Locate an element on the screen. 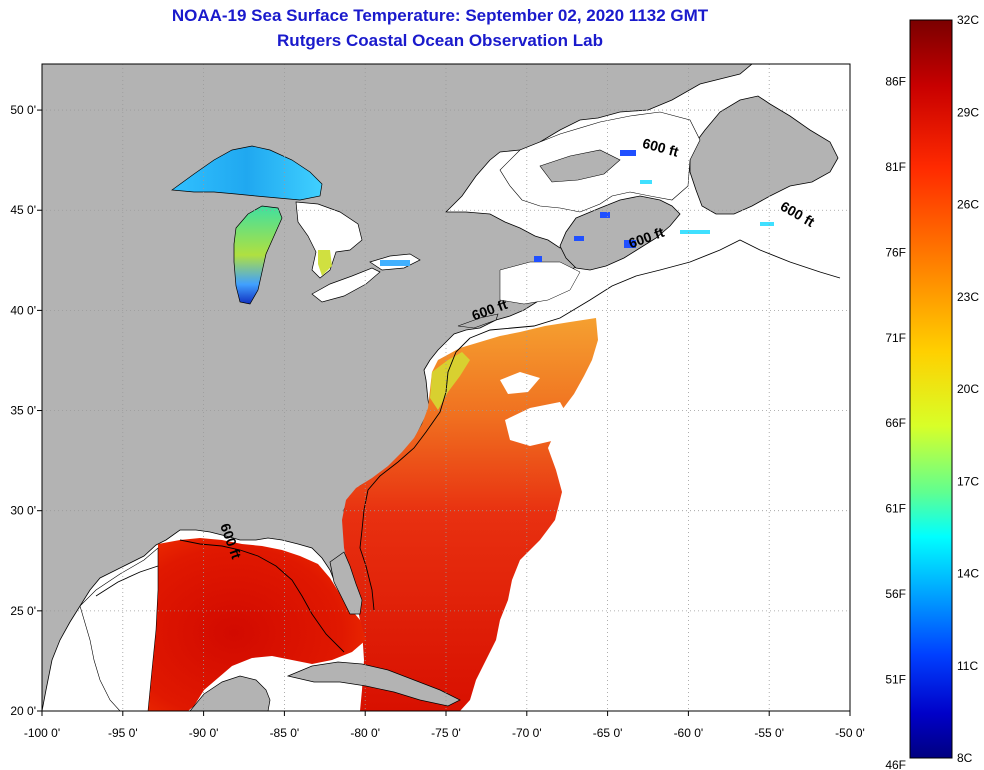 The width and height of the screenshot is (984, 770). lon-tick-label: -65 0' is located at coordinates (608, 733).